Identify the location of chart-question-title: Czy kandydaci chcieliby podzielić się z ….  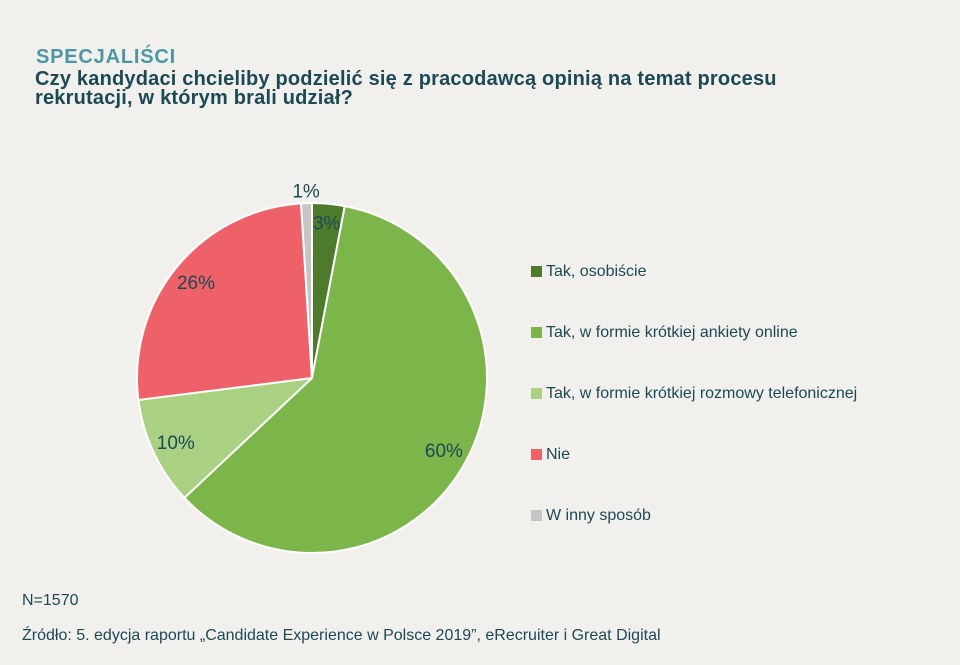
(470, 88).